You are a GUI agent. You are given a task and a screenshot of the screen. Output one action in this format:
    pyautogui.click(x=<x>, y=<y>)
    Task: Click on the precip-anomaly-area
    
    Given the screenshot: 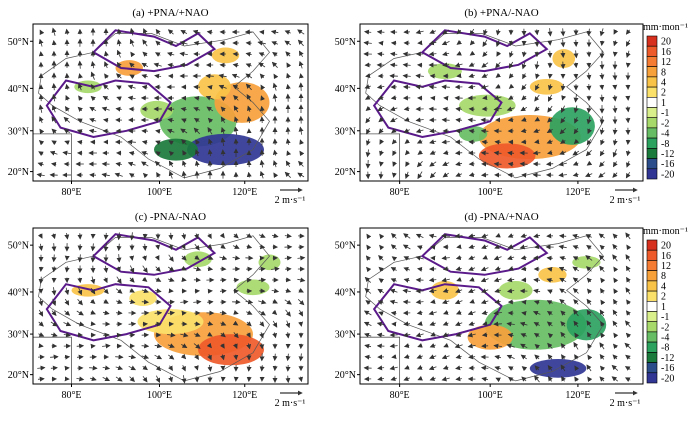 What is the action you would take?
    pyautogui.click(x=157, y=110)
    